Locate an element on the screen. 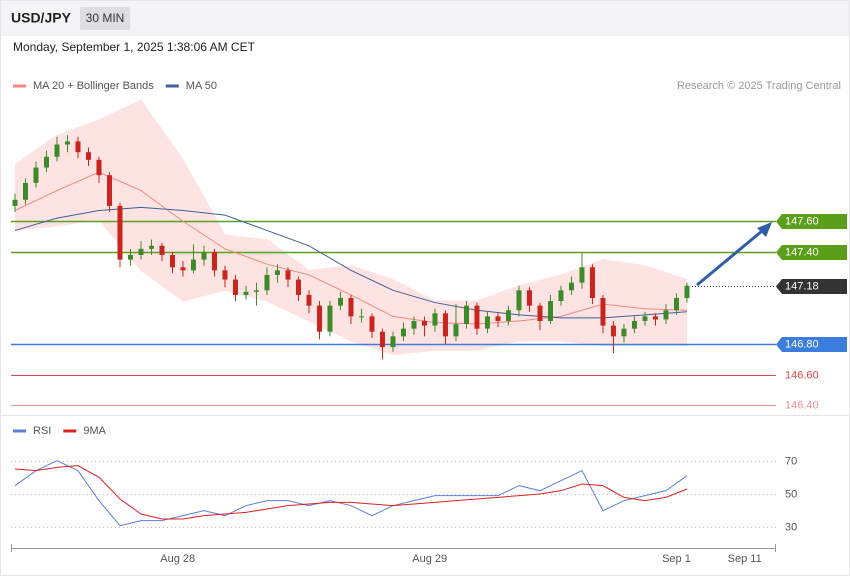 The height and width of the screenshot is (576, 850). x-tick-label: Sep 11 is located at coordinates (745, 559).